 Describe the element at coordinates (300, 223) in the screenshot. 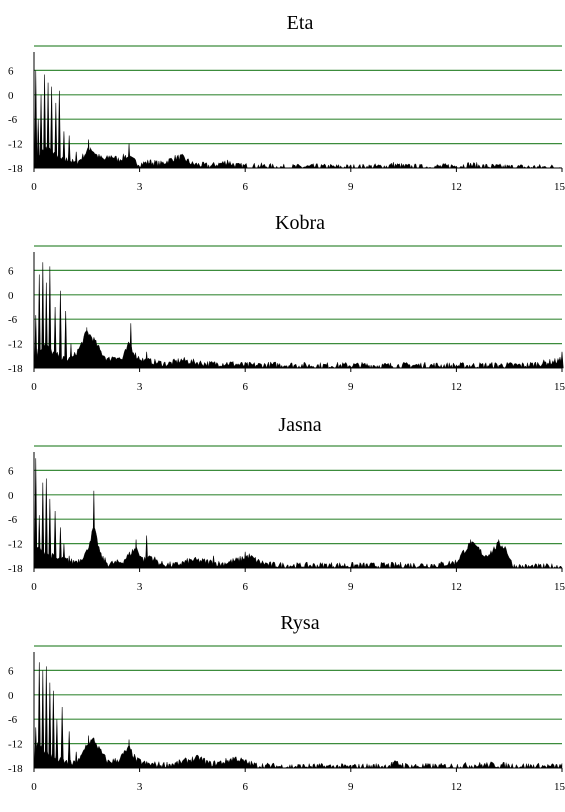

I see `chart-title: Kobra` at that location.